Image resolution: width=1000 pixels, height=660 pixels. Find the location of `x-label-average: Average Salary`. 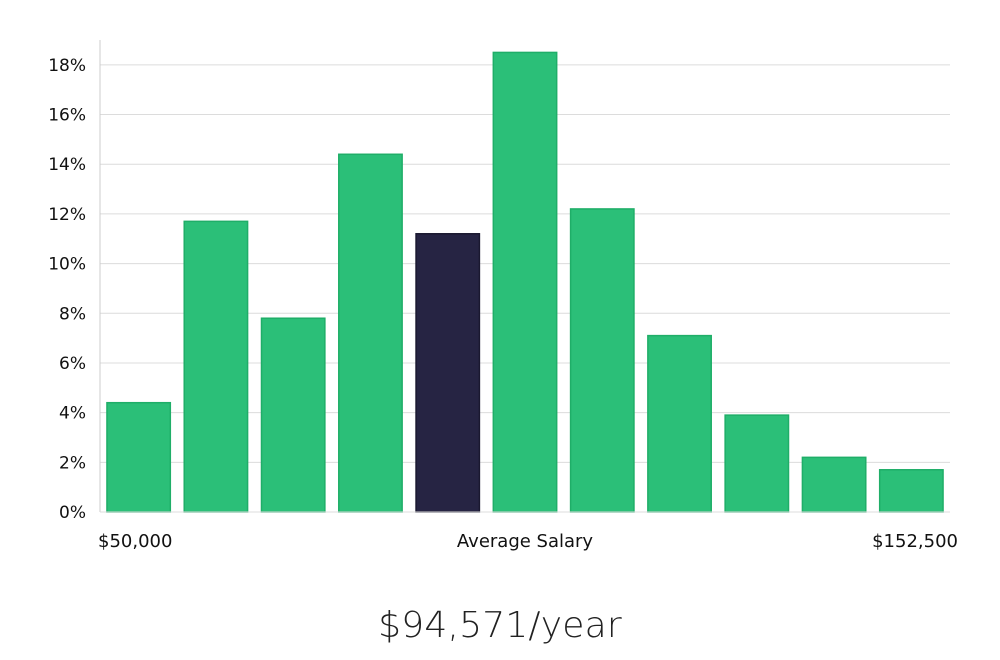

x-label-average: Average Salary is located at coordinates (525, 541).